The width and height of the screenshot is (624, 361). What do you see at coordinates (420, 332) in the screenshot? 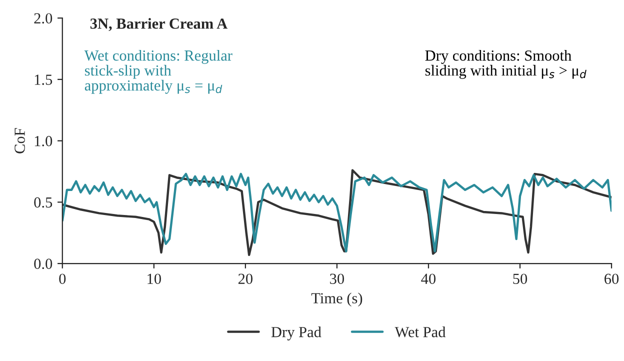
I see `legend-label: Wet Pad` at bounding box center [420, 332].